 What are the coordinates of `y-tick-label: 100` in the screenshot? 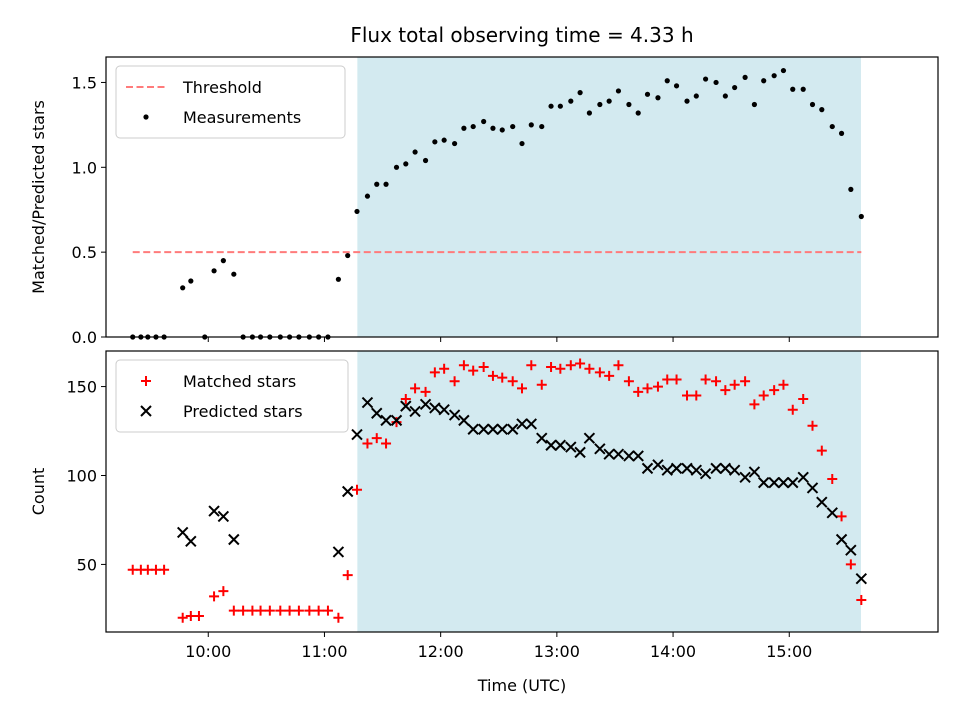 It's located at (81, 475).